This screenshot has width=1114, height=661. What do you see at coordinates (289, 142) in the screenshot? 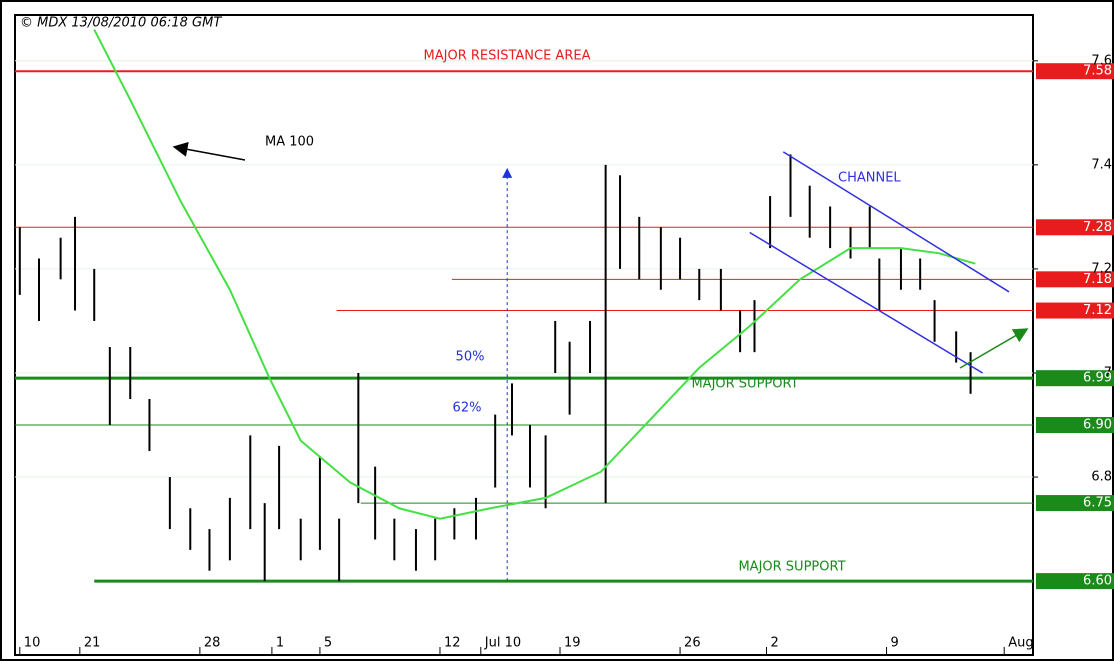
I see `annotation: MA 100` at bounding box center [289, 142].